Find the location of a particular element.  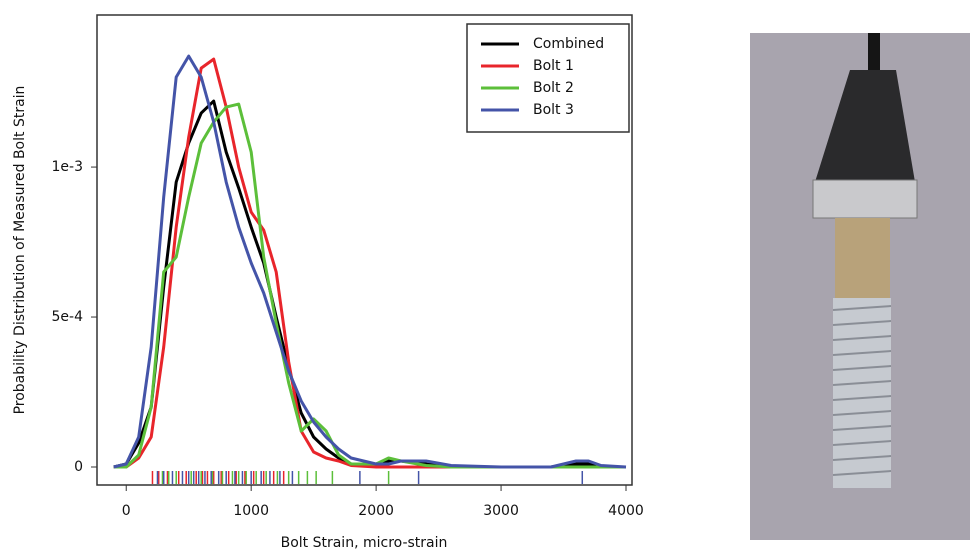

thread-lines is located at coordinates (862, 390).